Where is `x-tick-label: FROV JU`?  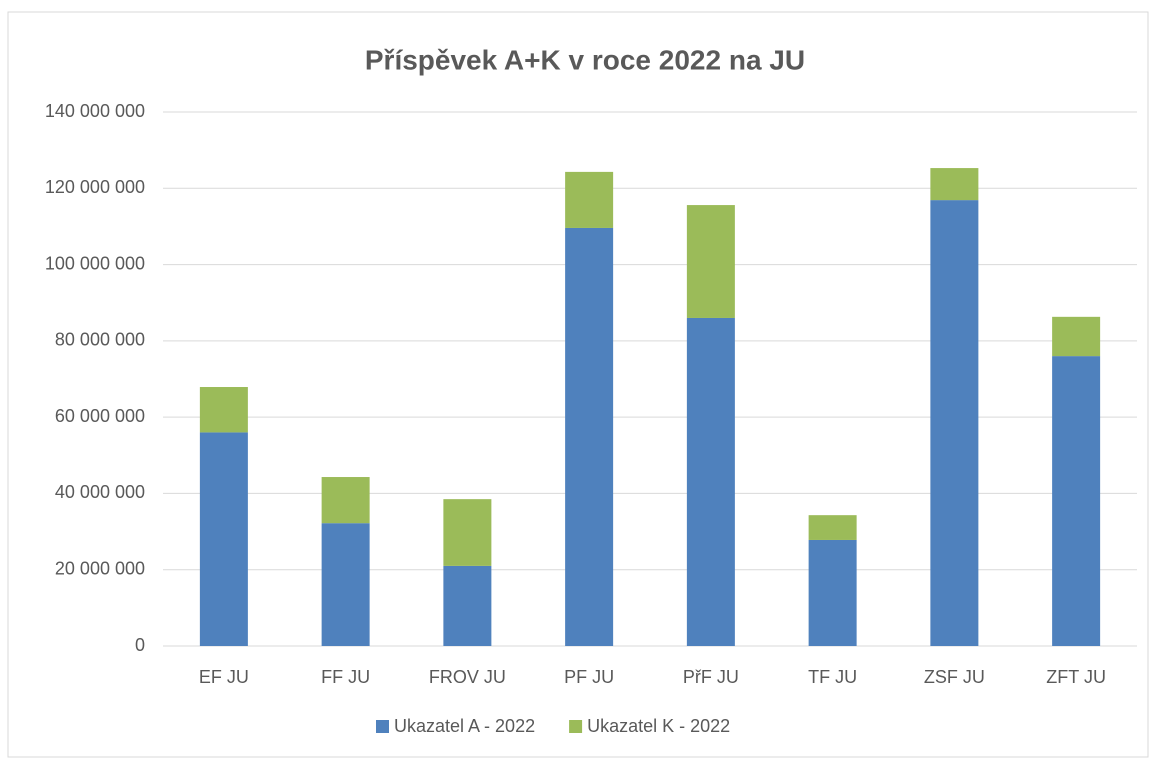 x-tick-label: FROV JU is located at coordinates (467, 677).